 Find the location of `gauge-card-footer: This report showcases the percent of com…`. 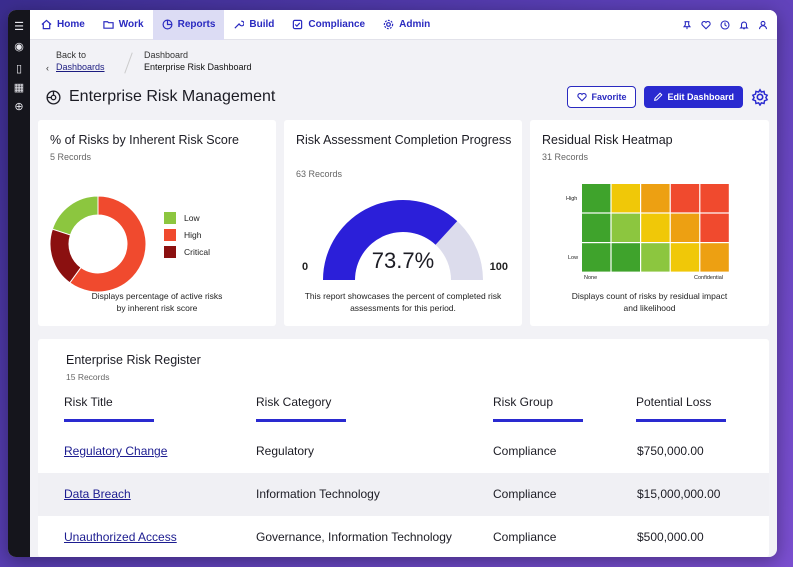

gauge-card-footer: This report showcases the percent of com… is located at coordinates (403, 302).